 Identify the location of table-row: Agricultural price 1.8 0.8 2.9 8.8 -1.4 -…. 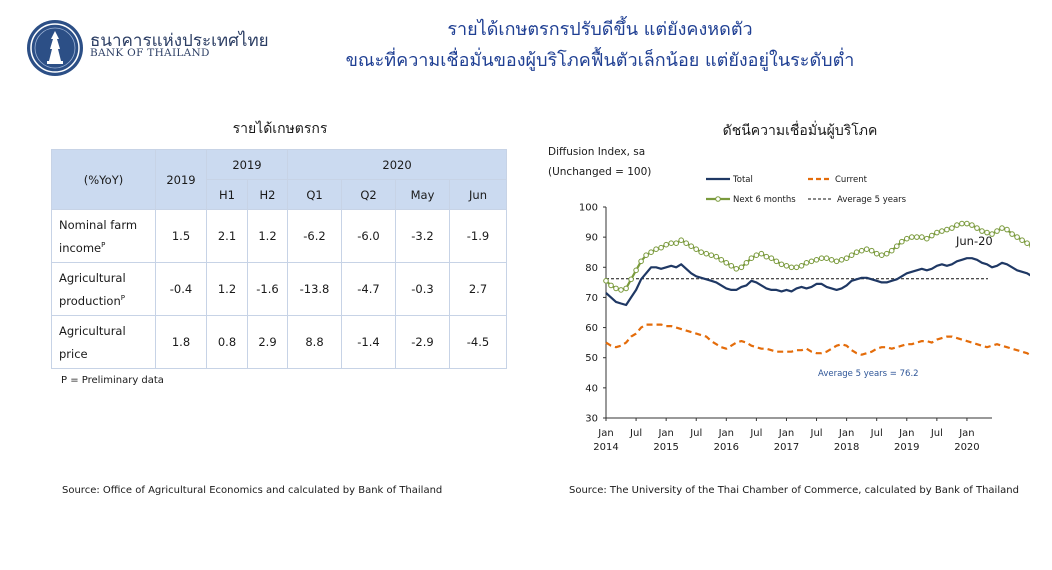
(279, 342).